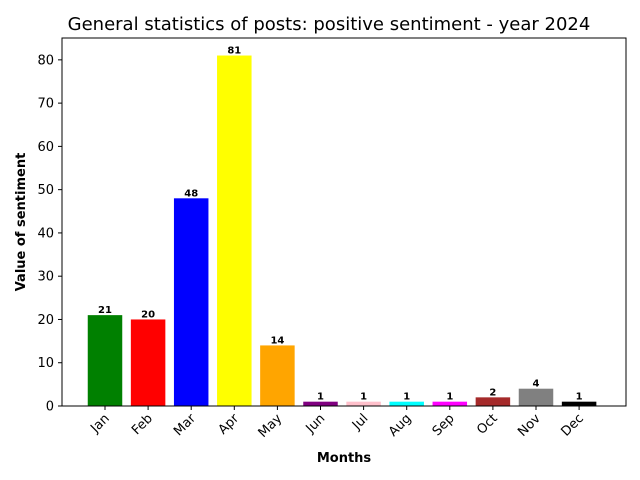  I want to click on data-label-nov: 4, so click(536, 384).